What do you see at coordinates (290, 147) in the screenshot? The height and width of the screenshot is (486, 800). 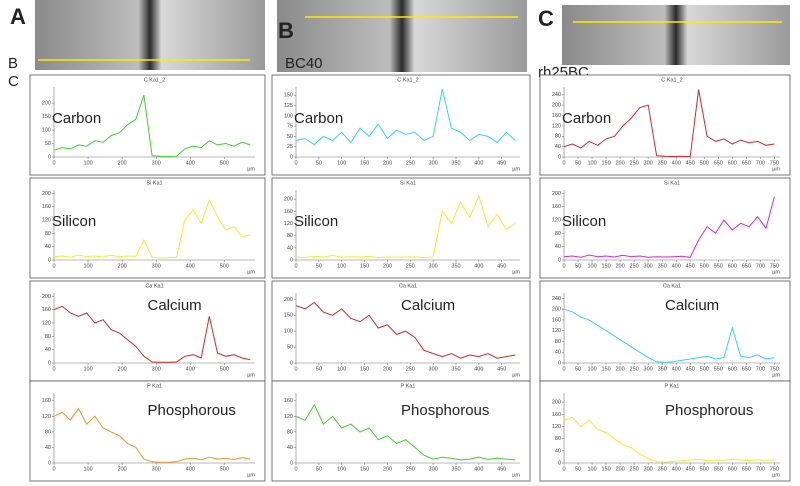 I see `y-tick-label: 25` at bounding box center [290, 147].